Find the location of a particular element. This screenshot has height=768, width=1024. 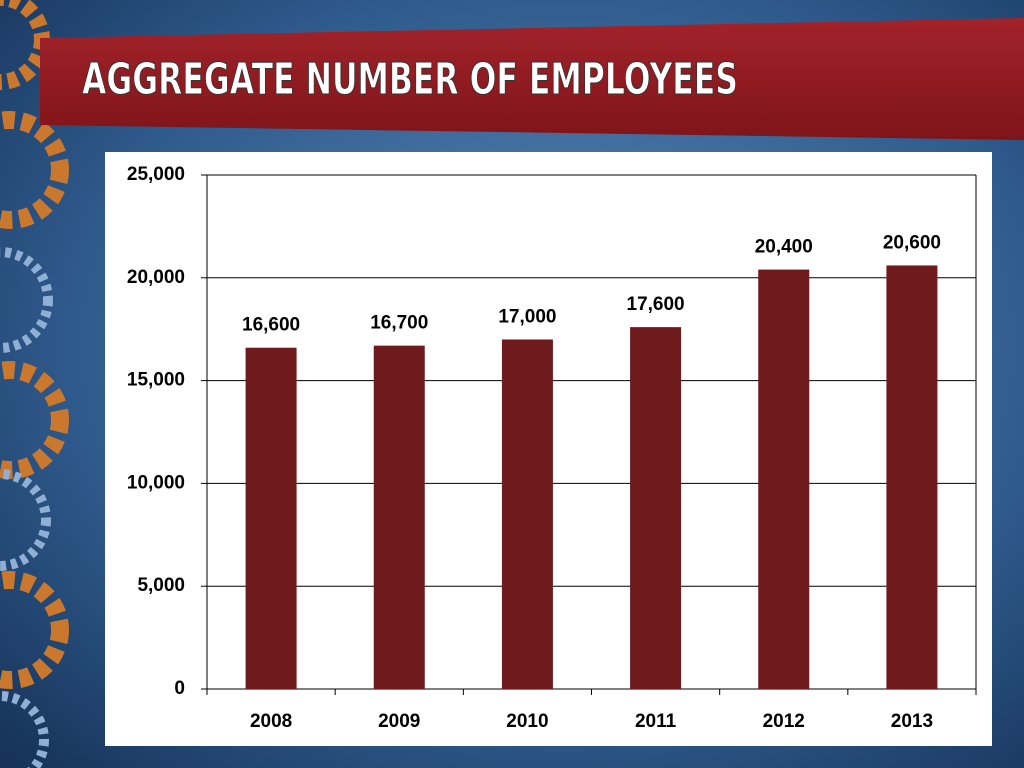

data-label: 16,600 is located at coordinates (271, 325).